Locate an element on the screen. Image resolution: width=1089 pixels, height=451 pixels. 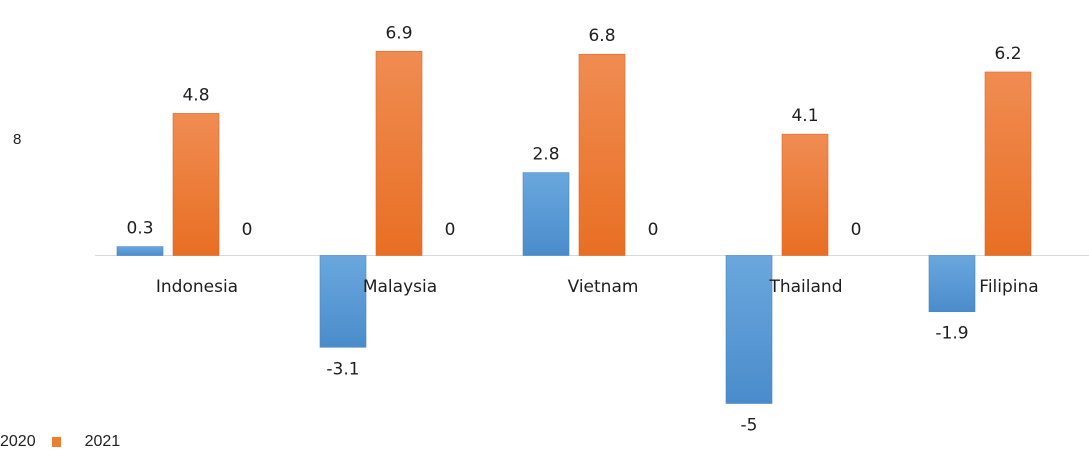
legend-item-2021: 2021 is located at coordinates (78, 441).